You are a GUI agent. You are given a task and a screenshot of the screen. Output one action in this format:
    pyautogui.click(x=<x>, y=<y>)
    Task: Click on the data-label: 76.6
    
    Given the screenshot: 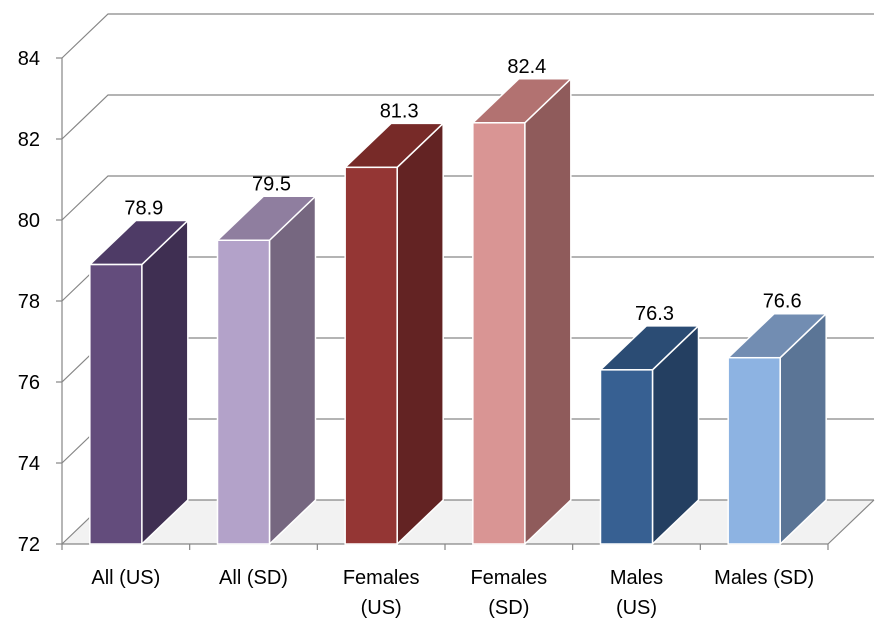 What is the action you would take?
    pyautogui.click(x=782, y=302)
    